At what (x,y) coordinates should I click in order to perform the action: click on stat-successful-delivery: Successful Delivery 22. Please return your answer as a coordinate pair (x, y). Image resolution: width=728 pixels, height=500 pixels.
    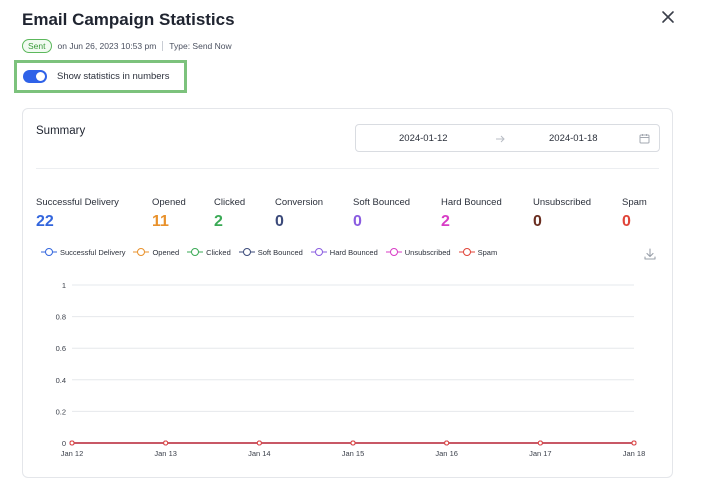
    Looking at the image, I should click on (77, 214).